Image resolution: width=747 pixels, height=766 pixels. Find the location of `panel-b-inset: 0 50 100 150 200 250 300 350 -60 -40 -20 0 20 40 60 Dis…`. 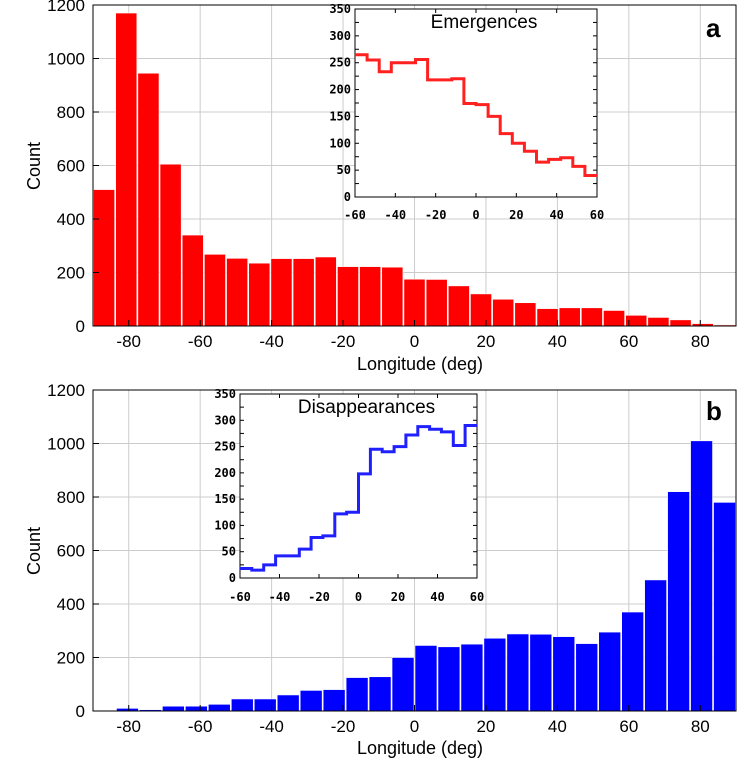

panel-b-inset: 0 50 100 150 200 250 300 350 -60 -40 -20 0 20 40 60 Dis… is located at coordinates (349, 495).